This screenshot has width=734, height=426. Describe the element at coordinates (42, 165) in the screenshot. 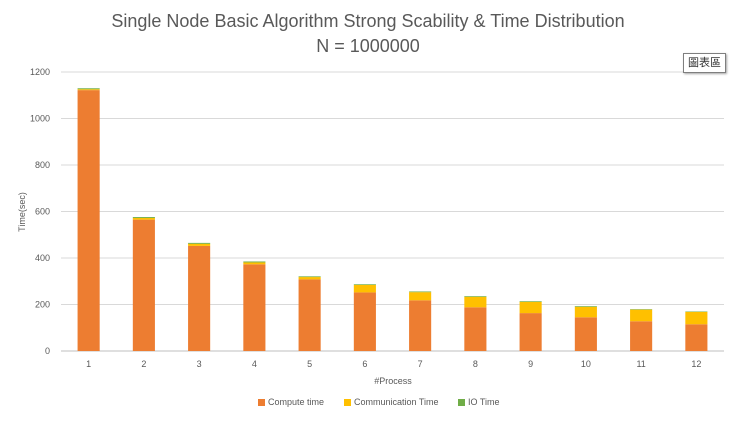

I see `y-tick-label: 800` at that location.